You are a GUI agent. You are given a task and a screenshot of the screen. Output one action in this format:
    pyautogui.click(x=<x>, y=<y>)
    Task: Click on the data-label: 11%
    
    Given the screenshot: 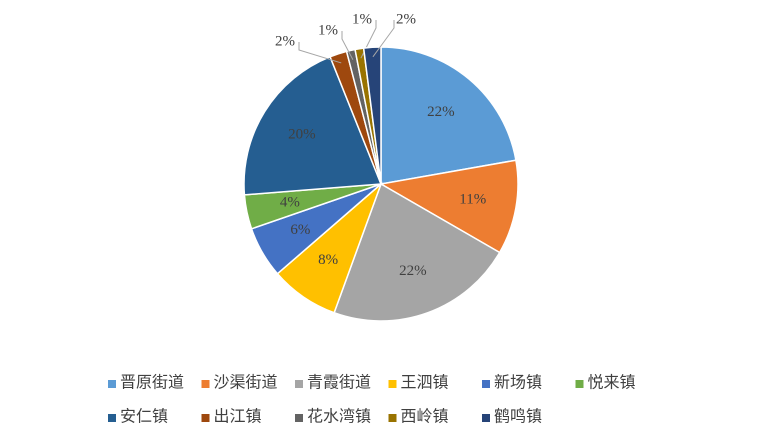 What is the action you would take?
    pyautogui.click(x=472, y=200)
    